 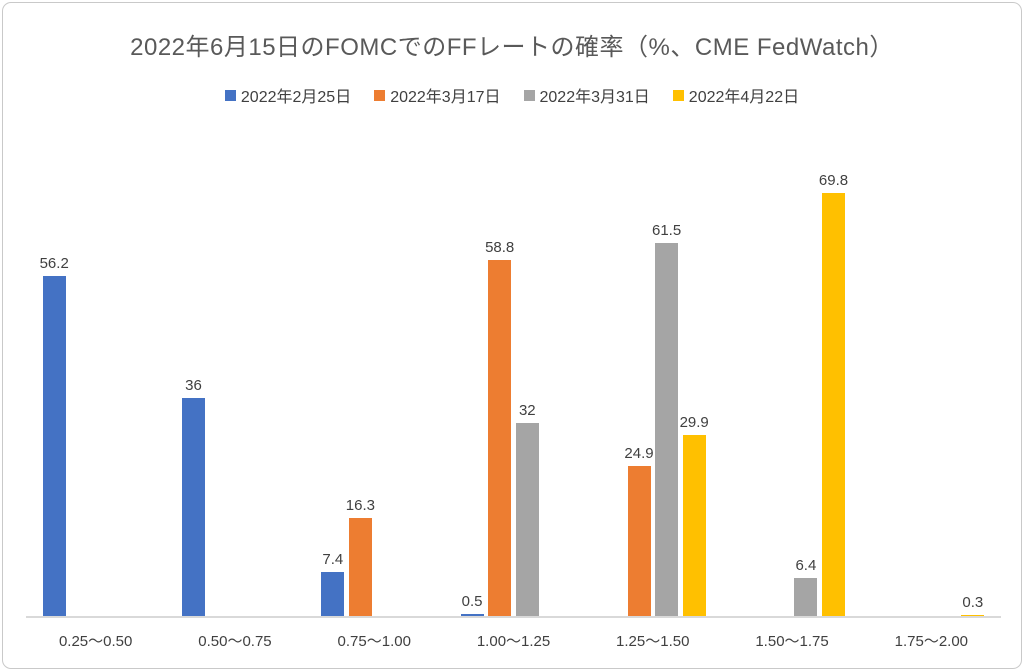 What do you see at coordinates (931, 641) in the screenshot?
I see `x-axis-label: 1.75～2.00` at bounding box center [931, 641].